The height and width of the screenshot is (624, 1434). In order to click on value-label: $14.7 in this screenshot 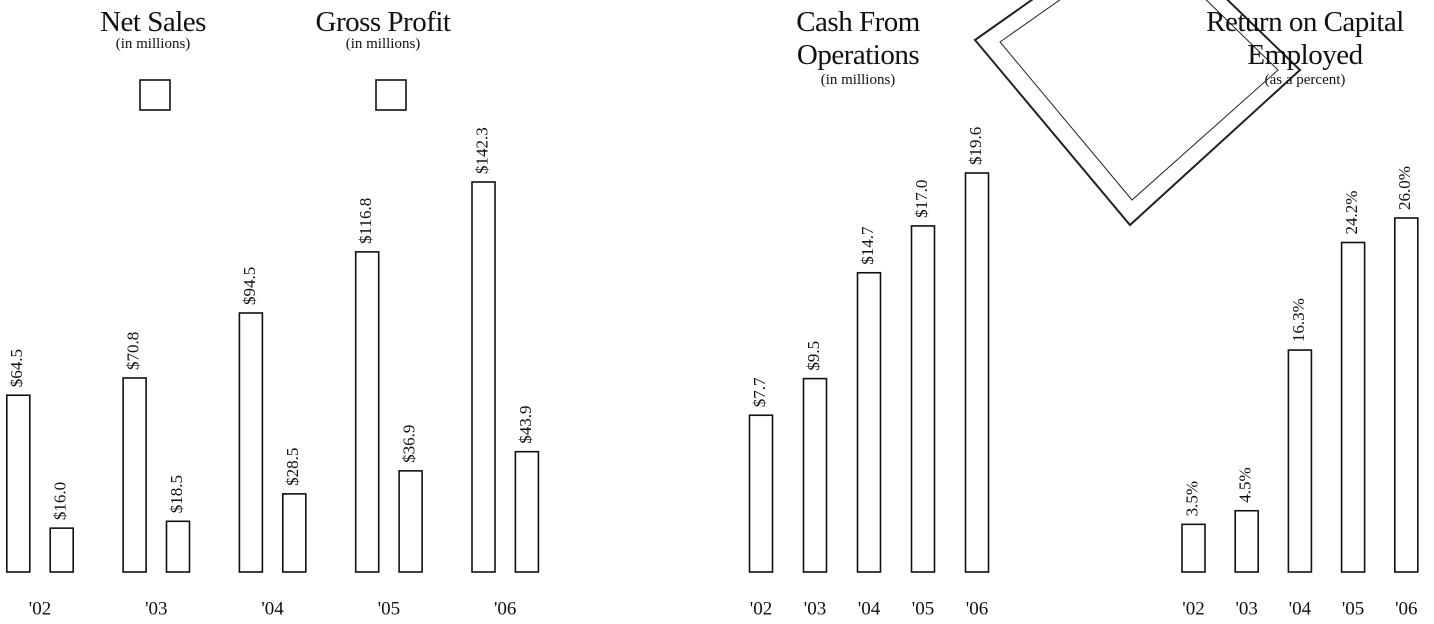, I will do `click(867, 245)`.